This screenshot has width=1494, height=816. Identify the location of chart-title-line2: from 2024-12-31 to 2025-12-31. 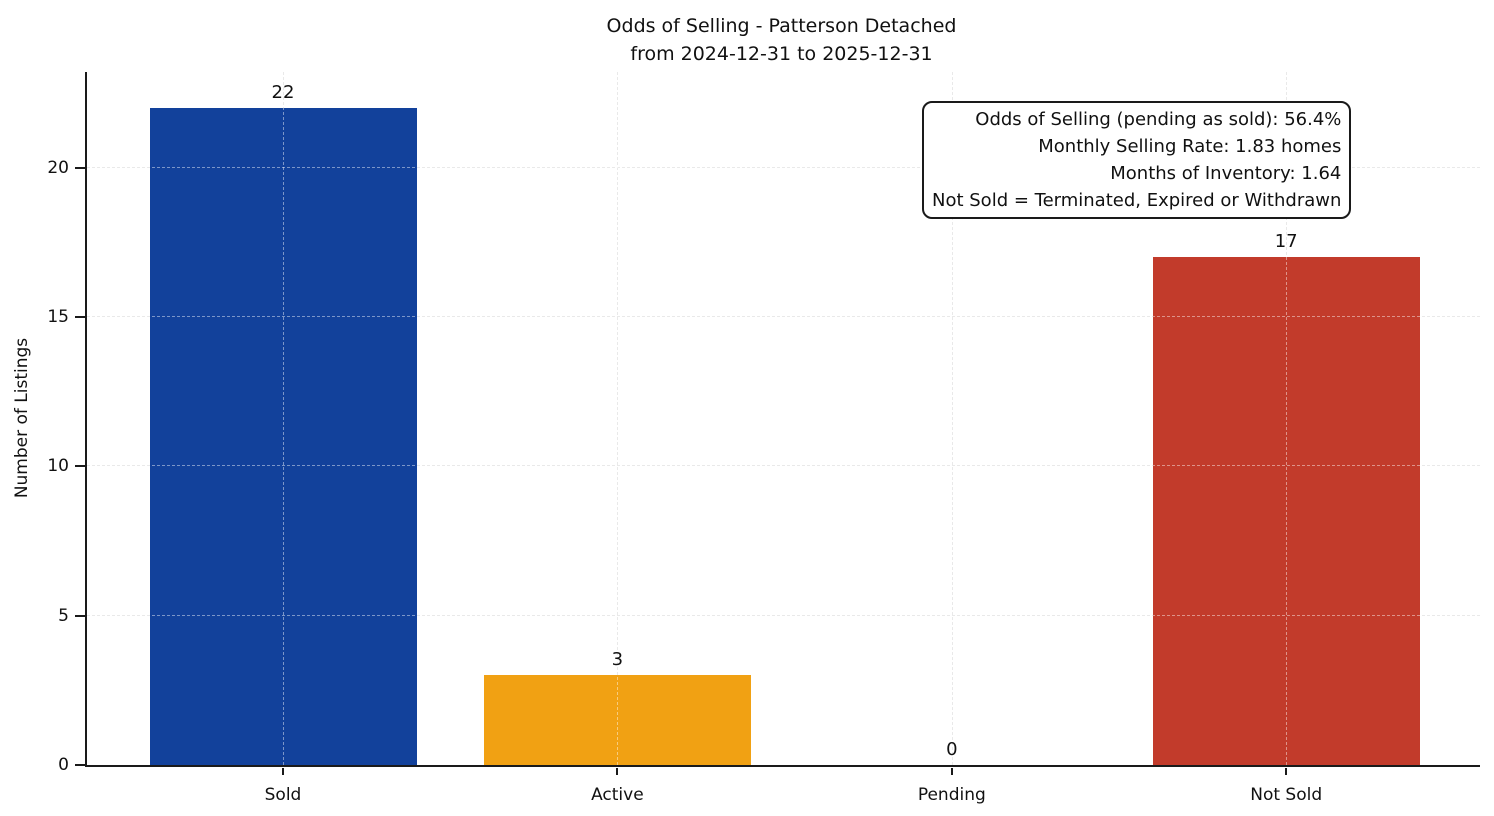
(781, 54).